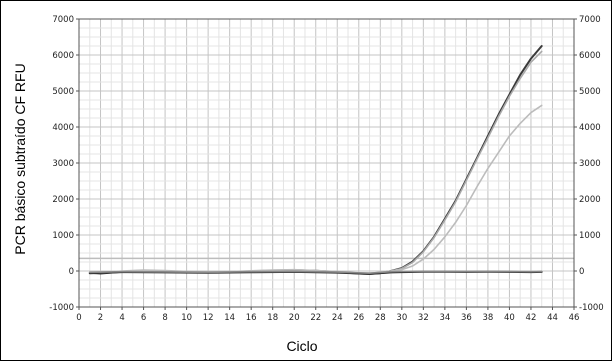 The width and height of the screenshot is (612, 361). Describe the element at coordinates (63, 20) in the screenshot. I see `y-tick-label: 7000` at that location.